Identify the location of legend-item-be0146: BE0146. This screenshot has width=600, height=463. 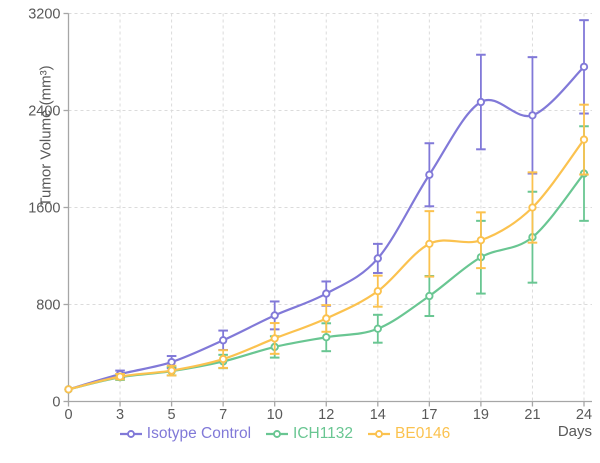
(409, 434).